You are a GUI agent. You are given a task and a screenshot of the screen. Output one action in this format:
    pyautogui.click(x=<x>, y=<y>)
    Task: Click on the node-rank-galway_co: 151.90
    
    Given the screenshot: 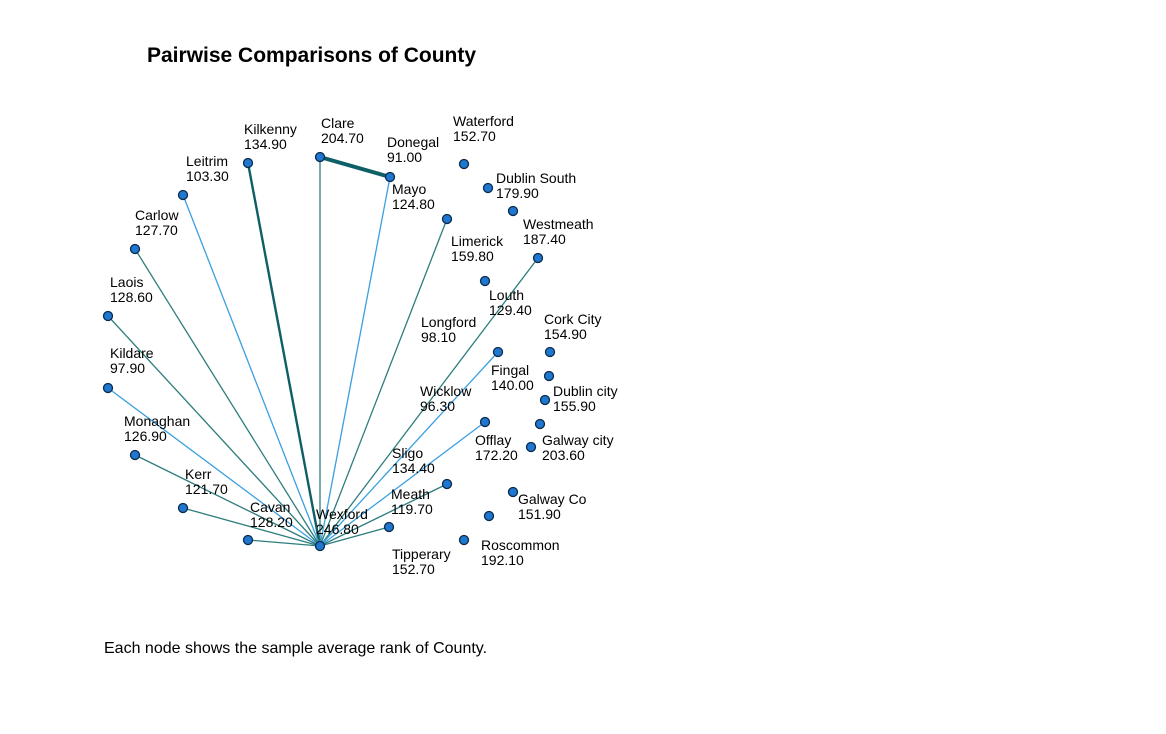 What is the action you would take?
    pyautogui.click(x=539, y=514)
    